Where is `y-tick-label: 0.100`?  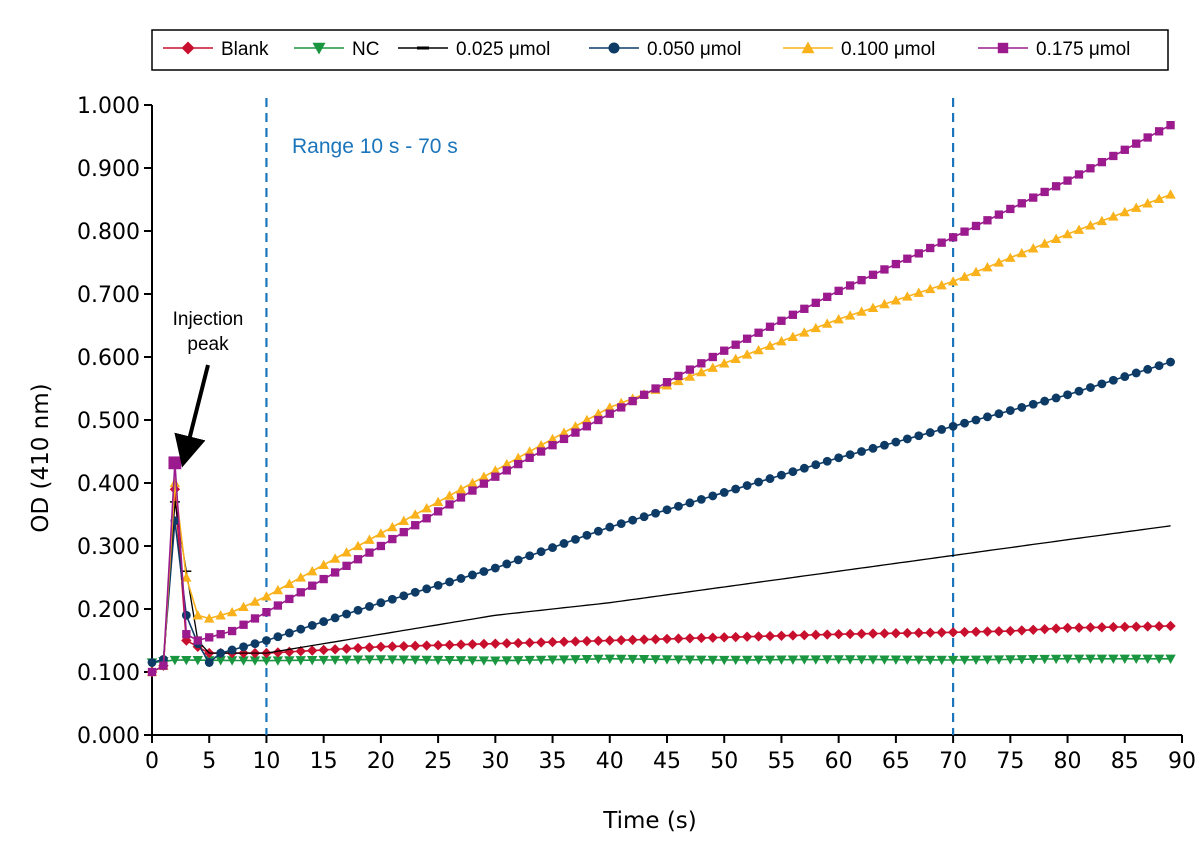 y-tick-label: 0.100 is located at coordinates (108, 673).